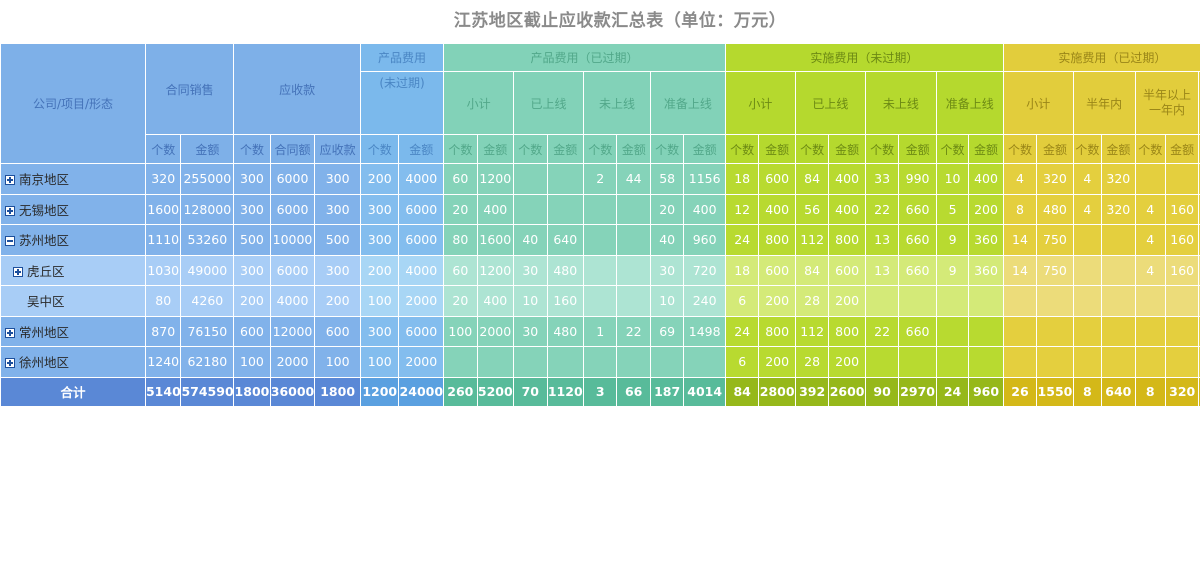  Describe the element at coordinates (73, 270) in the screenshot. I see `row-name-cell: 虎丘区` at that location.